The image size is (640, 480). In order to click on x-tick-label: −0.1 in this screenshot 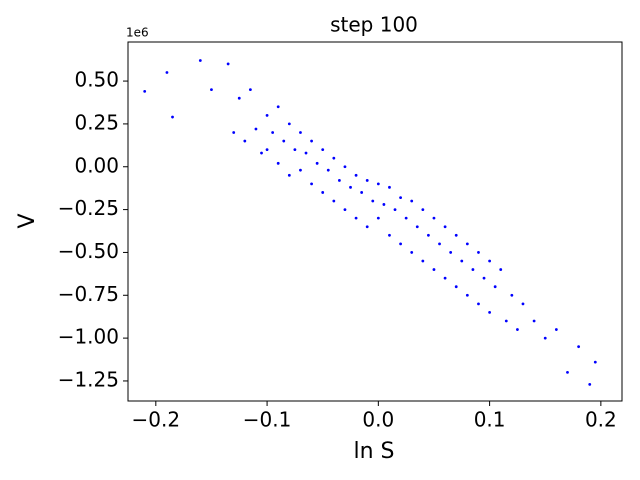, I will do `click(267, 420)`.